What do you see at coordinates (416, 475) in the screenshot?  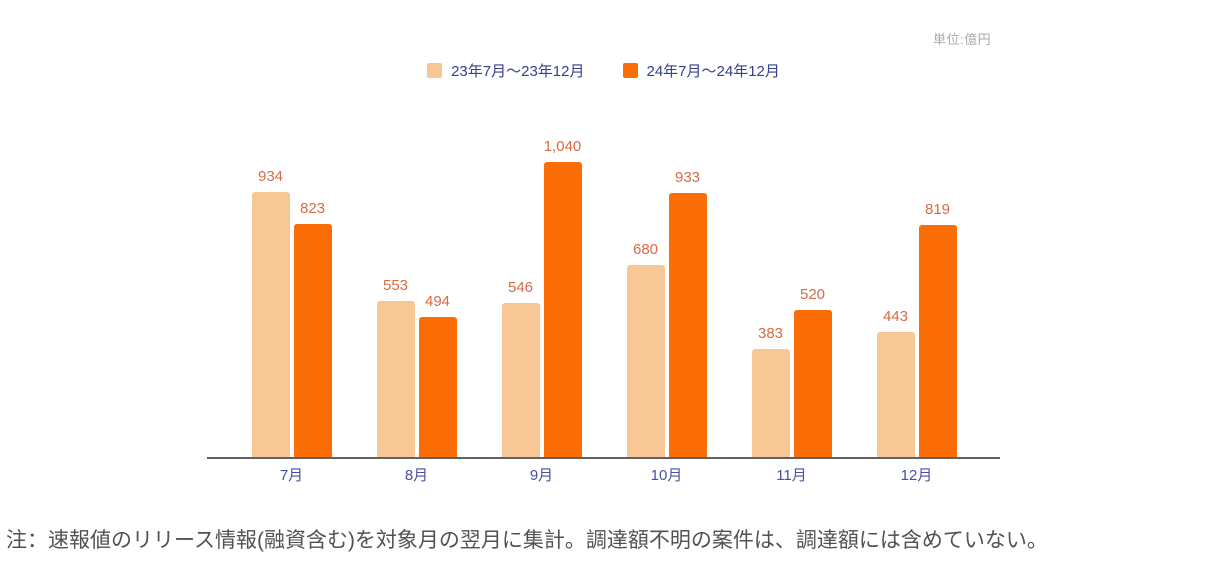 I see `x-axis-label: 8月` at bounding box center [416, 475].